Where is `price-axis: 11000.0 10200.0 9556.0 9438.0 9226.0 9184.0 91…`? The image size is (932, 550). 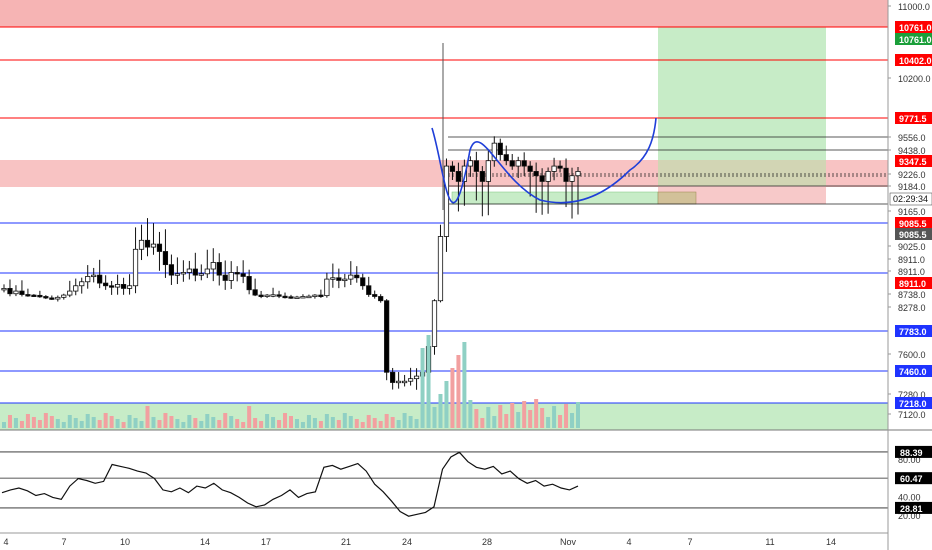 price-axis: 11000.0 10200.0 9556.0 9438.0 9226.0 9184.0 91… is located at coordinates (909, 275).